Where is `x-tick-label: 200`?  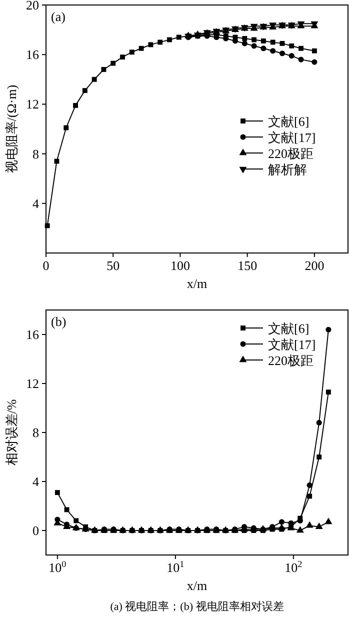 x-tick-label: 200 is located at coordinates (314, 265).